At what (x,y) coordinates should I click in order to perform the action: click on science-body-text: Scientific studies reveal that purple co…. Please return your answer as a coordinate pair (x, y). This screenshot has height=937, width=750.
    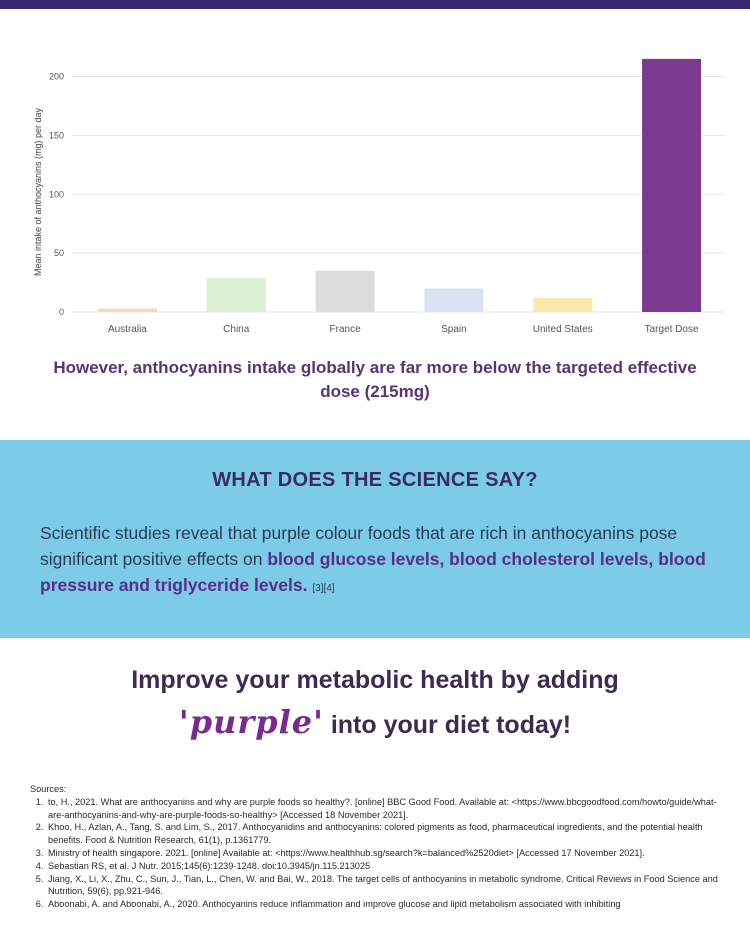
    Looking at the image, I should click on (359, 546).